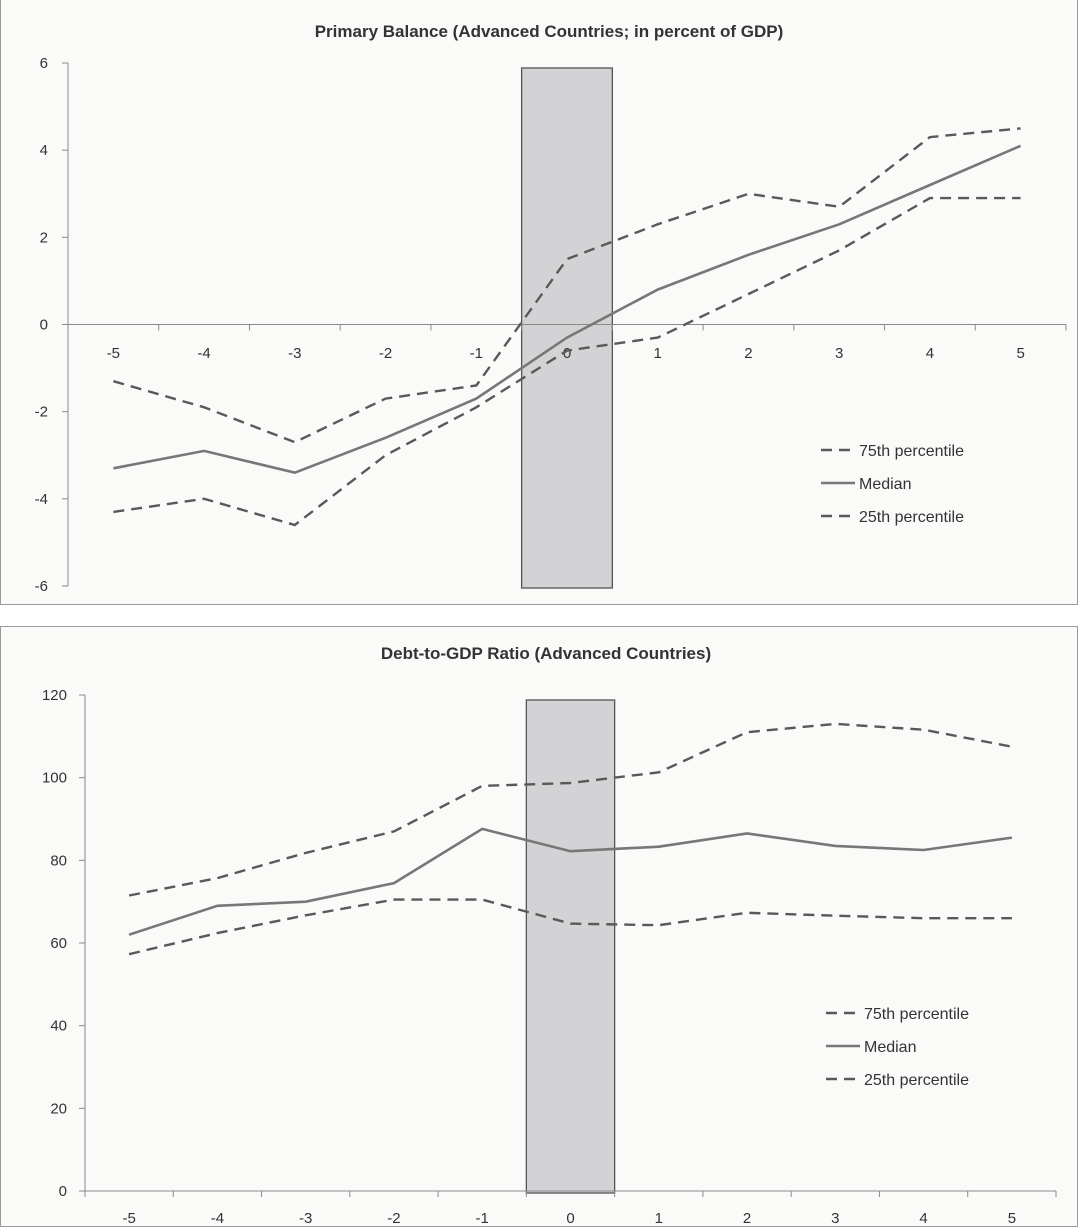 Image resolution: width=1078 pixels, height=1228 pixels. What do you see at coordinates (41, 412) in the screenshot?
I see `y-tick-label: -2` at bounding box center [41, 412].